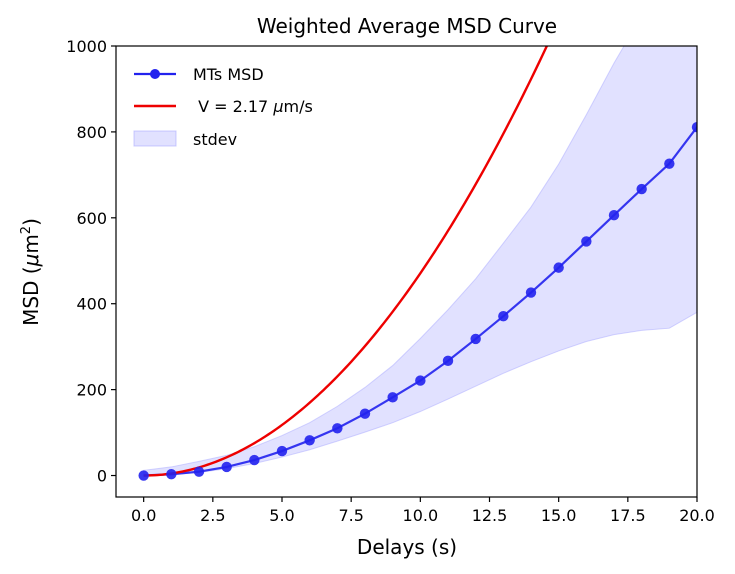 The width and height of the screenshot is (735, 574). What do you see at coordinates (212, 515) in the screenshot?
I see `x-tick-label: 2.5` at bounding box center [212, 515].